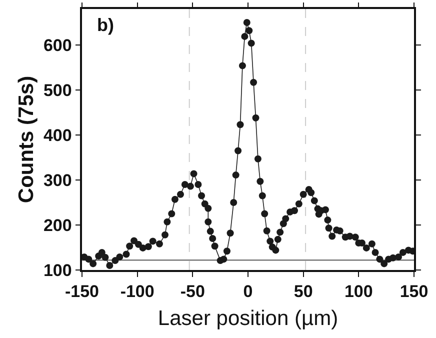  I want to click on y-tick-label: 100, so click(57, 270).